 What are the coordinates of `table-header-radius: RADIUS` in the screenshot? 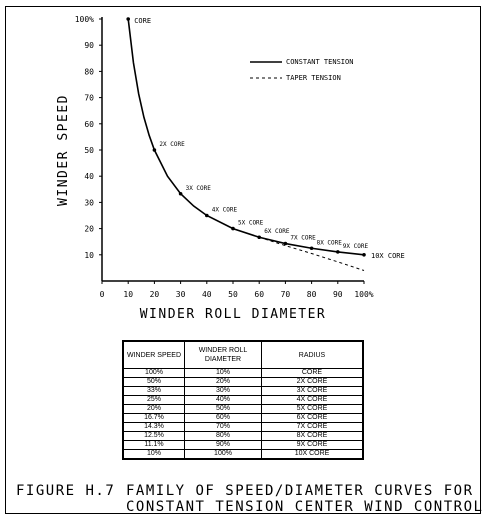 It's located at (312, 354).